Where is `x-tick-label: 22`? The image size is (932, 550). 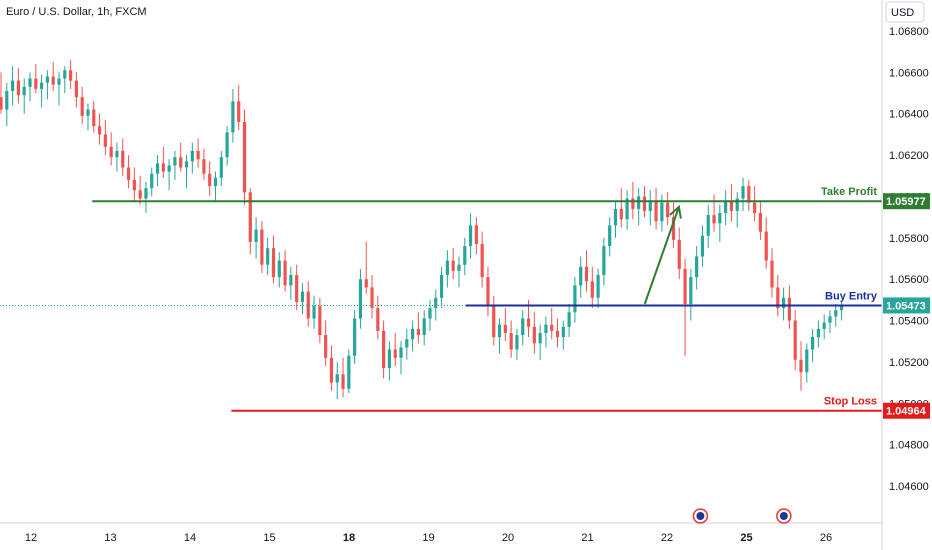
x-tick-label: 22 is located at coordinates (667, 538).